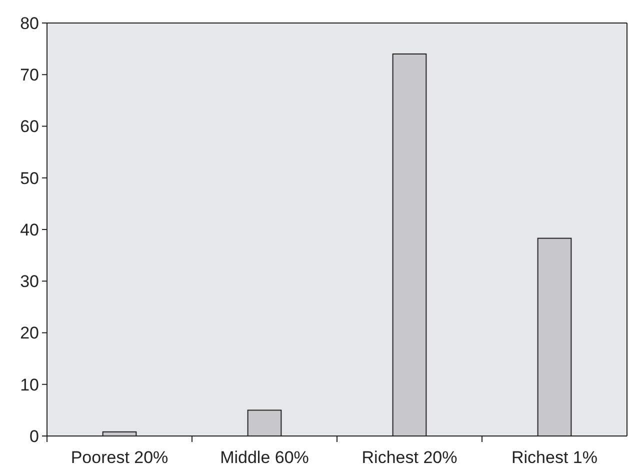 This screenshot has height=471, width=630. Describe the element at coordinates (34, 436) in the screenshot. I see `y-tick-label: 0` at that location.